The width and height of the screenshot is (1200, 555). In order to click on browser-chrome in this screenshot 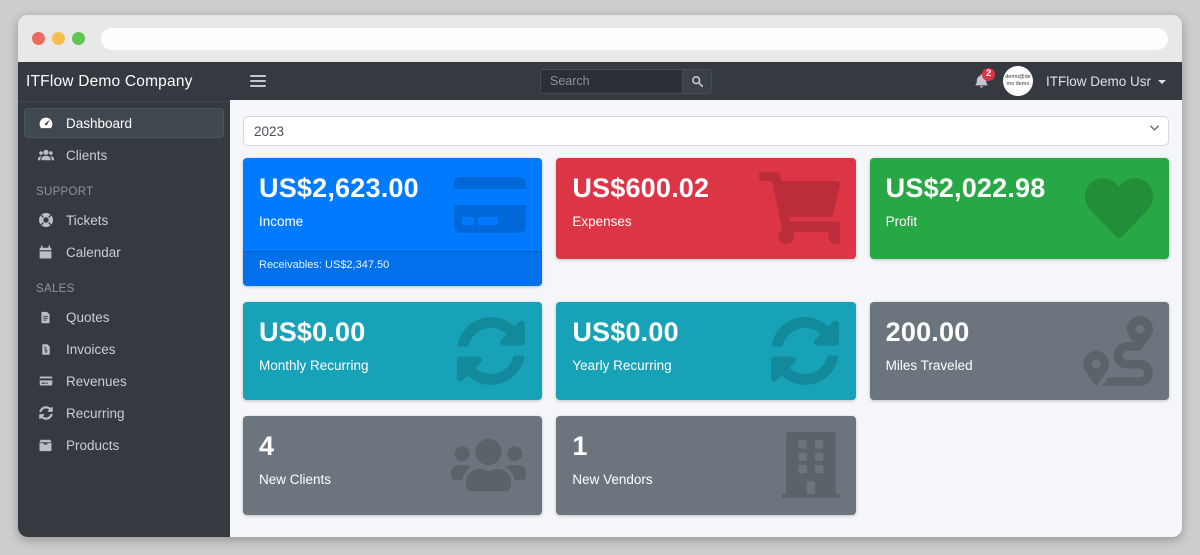, I will do `click(600, 38)`.